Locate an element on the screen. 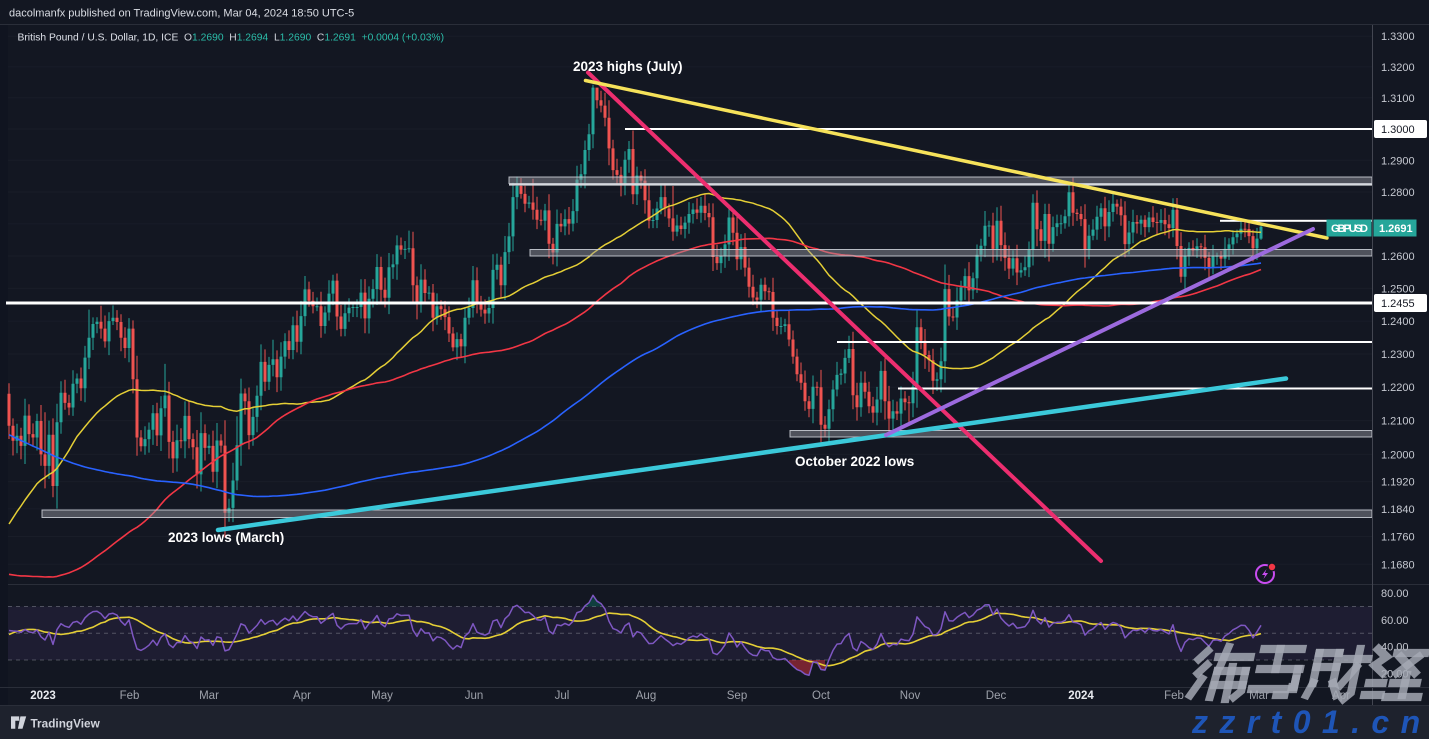 Image resolution: width=1429 pixels, height=739 pixels. svg-text: zzrt01.cn is located at coordinates (1310, 721).